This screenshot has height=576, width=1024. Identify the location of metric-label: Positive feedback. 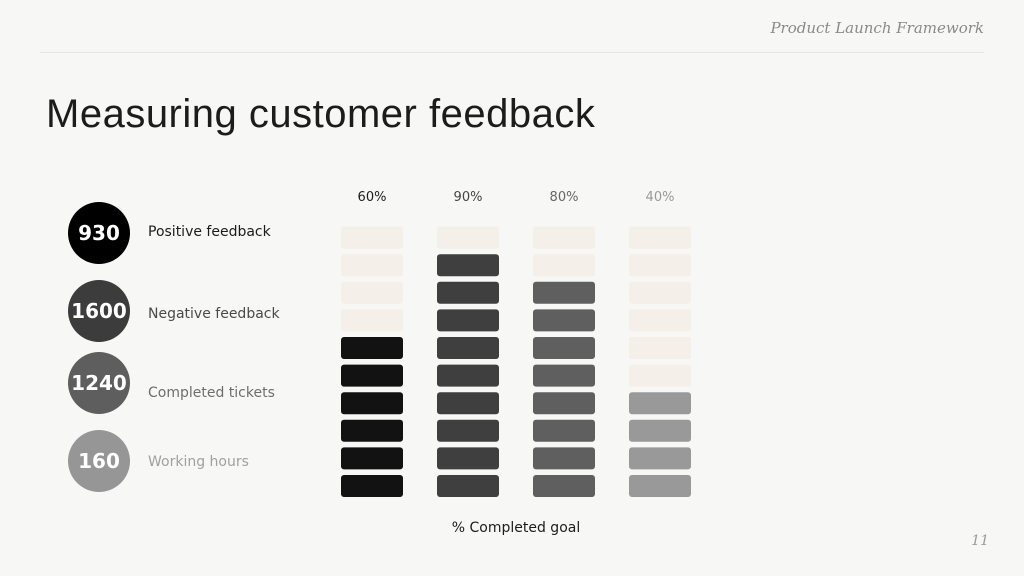
(209, 232).